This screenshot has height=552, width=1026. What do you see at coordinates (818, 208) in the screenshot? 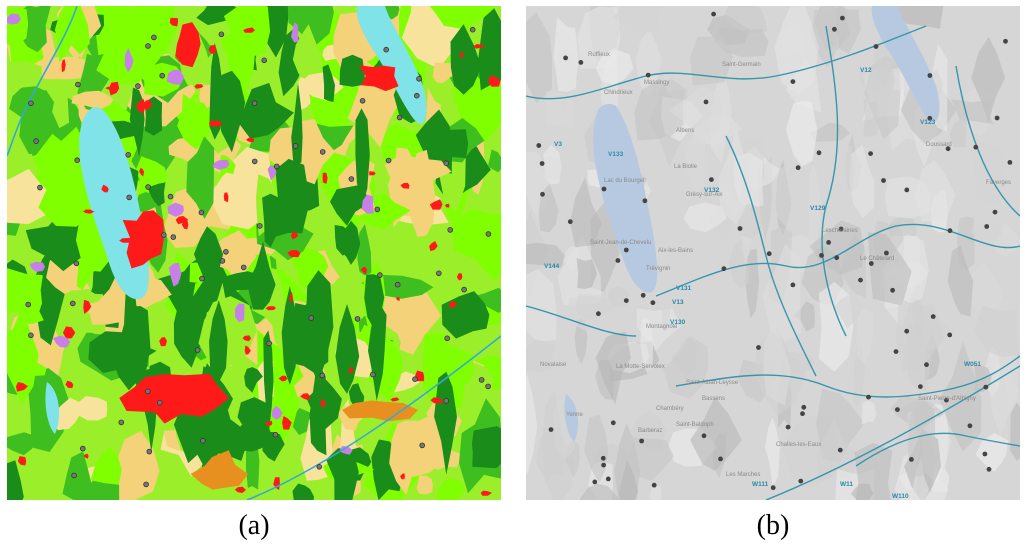
I see `road-label: V129` at bounding box center [818, 208].